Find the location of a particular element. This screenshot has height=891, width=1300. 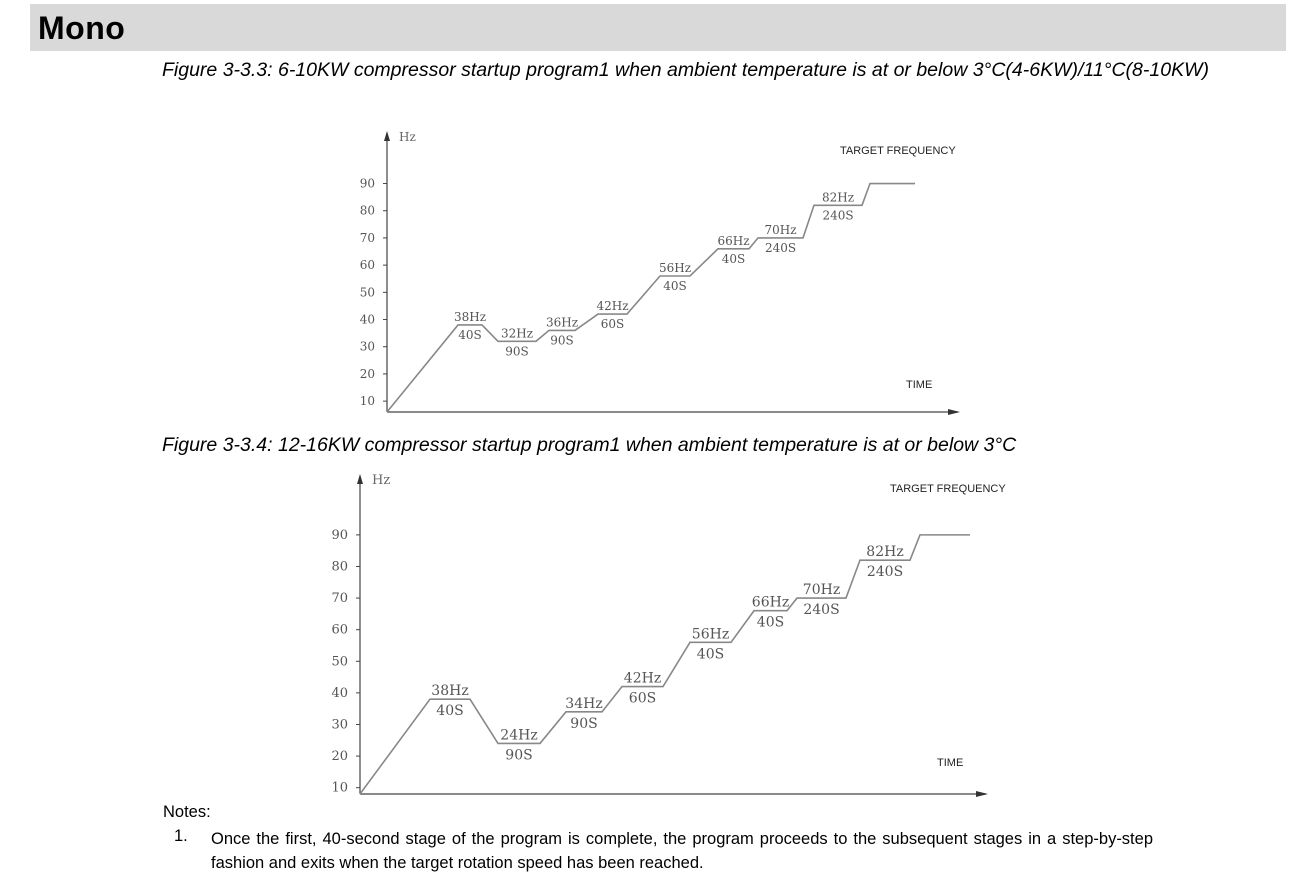

stage-freq-label: 36Hz is located at coordinates (562, 322).